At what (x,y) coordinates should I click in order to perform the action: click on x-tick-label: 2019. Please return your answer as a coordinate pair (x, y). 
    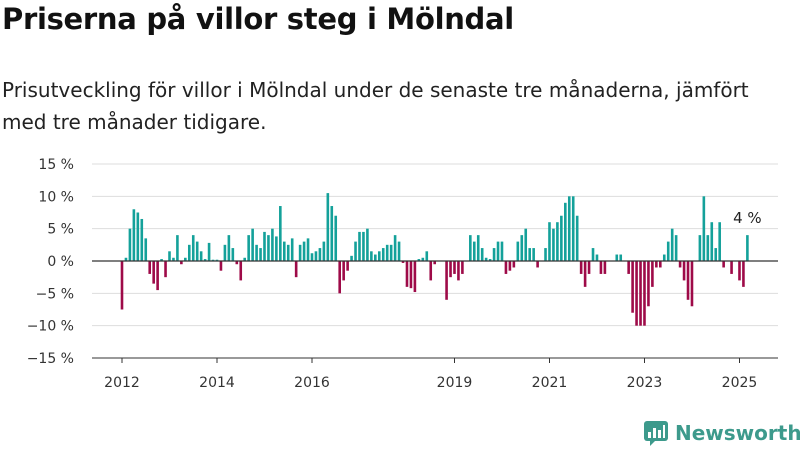
    Looking at the image, I should click on (455, 383).